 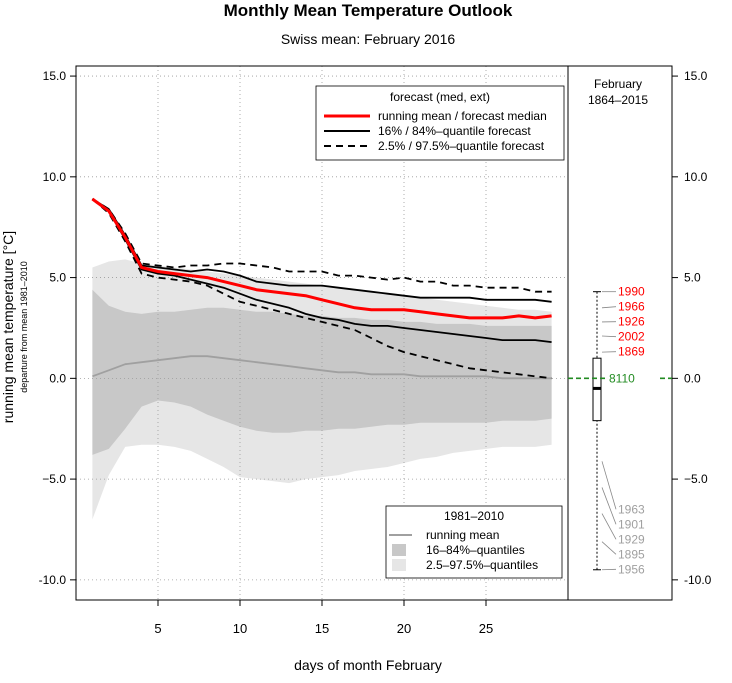 What do you see at coordinates (240, 628) in the screenshot?
I see `x-tick-label-10: 10` at bounding box center [240, 628].